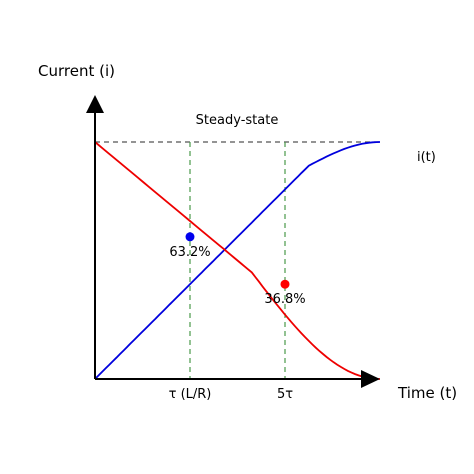 The height and width of the screenshot is (474, 474). I want to click on x-axis-arrowhead, so click(370, 379).